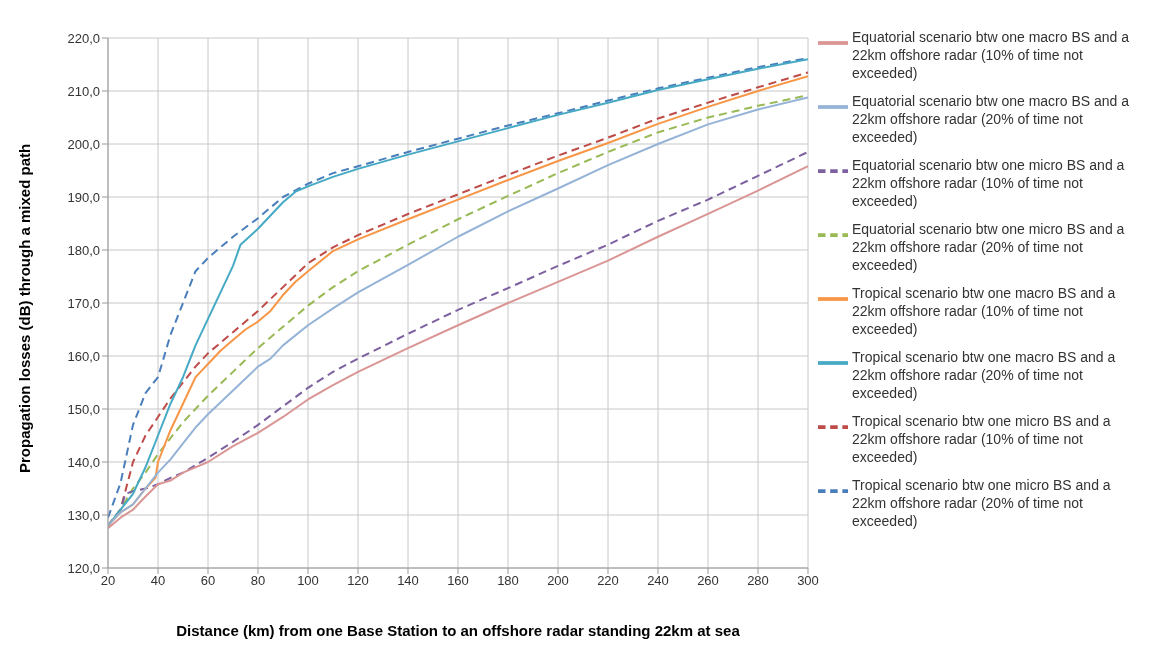  I want to click on x-tick-label: 100, so click(308, 581).